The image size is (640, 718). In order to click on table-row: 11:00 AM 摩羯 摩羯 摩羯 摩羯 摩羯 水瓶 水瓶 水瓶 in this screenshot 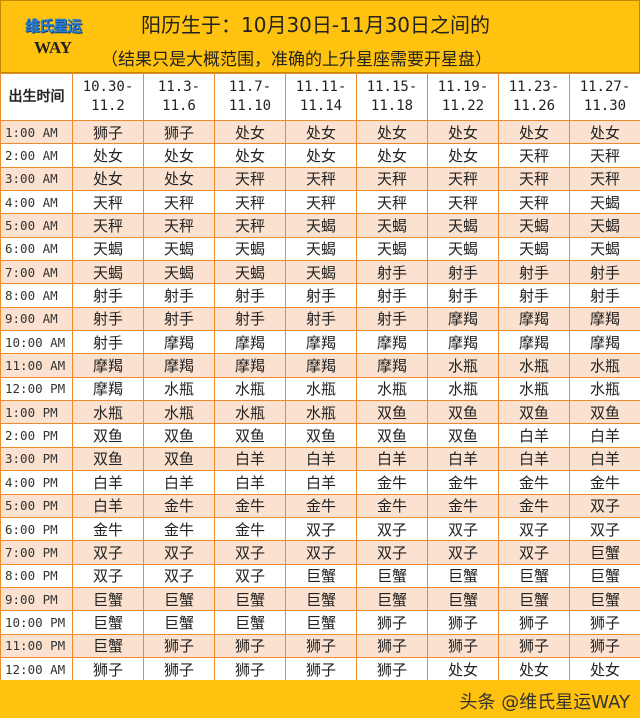, I will do `click(320, 365)`.